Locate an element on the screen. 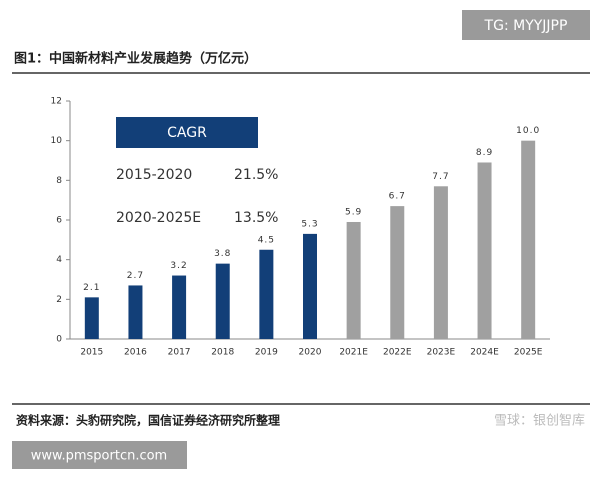 The image size is (600, 480). x-tick-label: 2019 is located at coordinates (266, 353).